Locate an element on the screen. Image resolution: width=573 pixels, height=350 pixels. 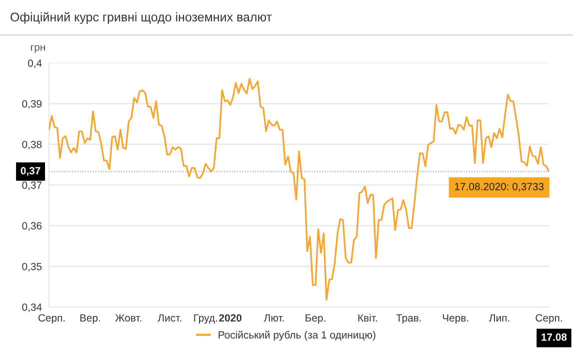
y-tick-label: 0,38 is located at coordinates (32, 145).